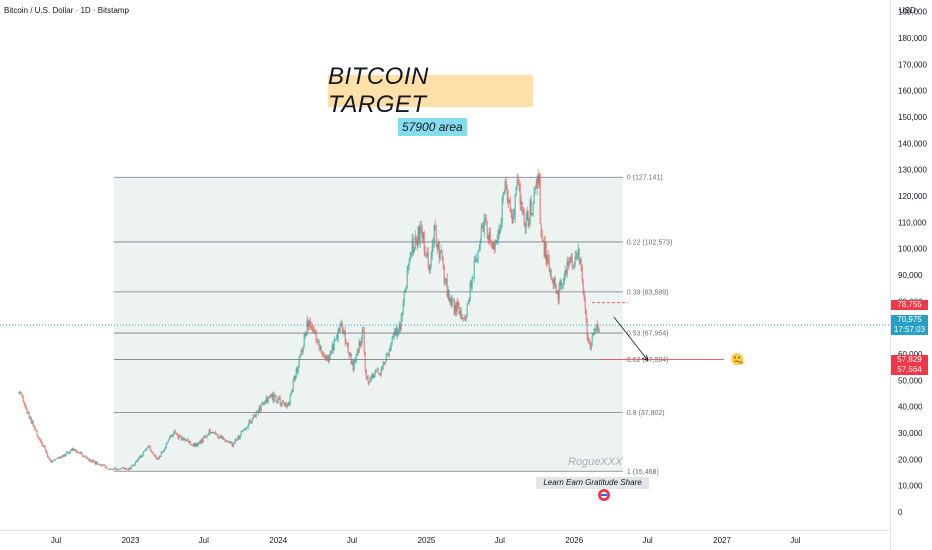  Describe the element at coordinates (604, 495) in the screenshot. I see `earnings-flag-icon` at that location.